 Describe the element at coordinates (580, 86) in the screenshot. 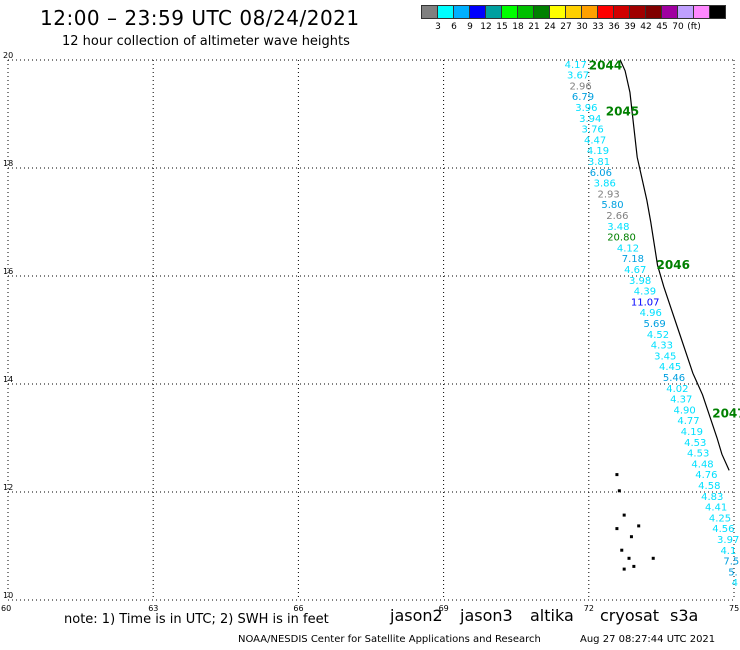

I see `swh-value-label: 2.96` at that location.